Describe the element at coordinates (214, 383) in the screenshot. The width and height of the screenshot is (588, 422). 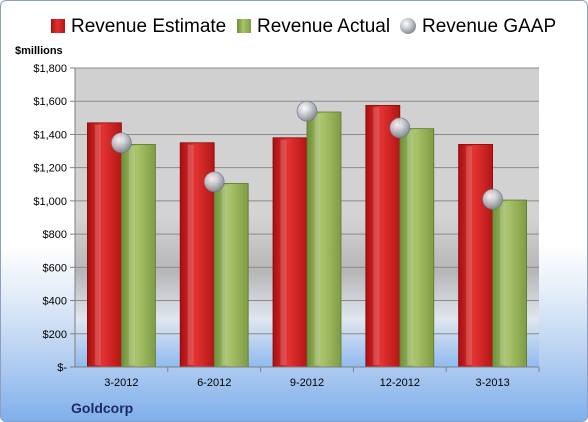
I see `x-tick-label: 6-2012` at that location.